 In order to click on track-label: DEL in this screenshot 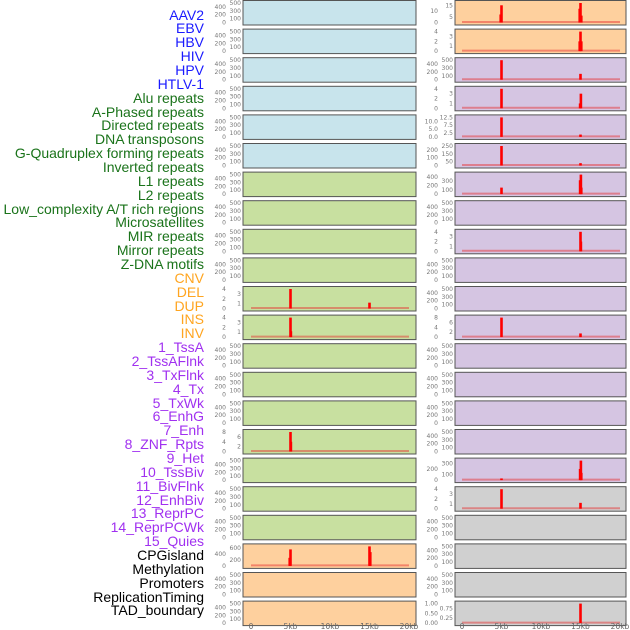, I will do `click(190, 291)`.